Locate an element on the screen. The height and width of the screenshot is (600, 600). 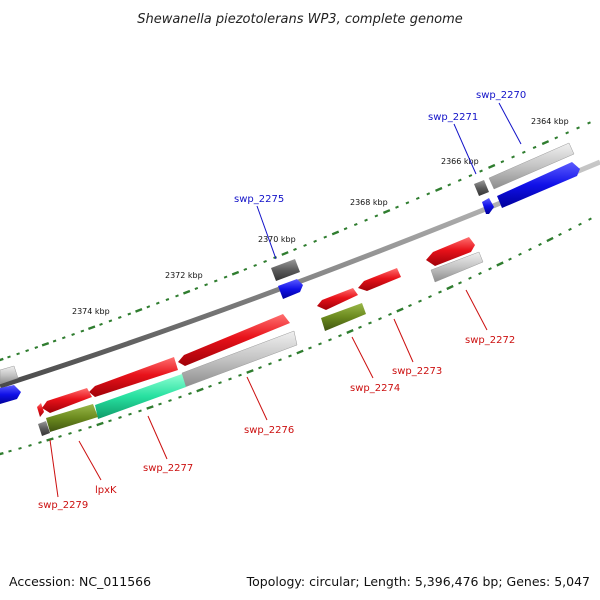
gene-partial-gray-left is located at coordinates (9, 375).